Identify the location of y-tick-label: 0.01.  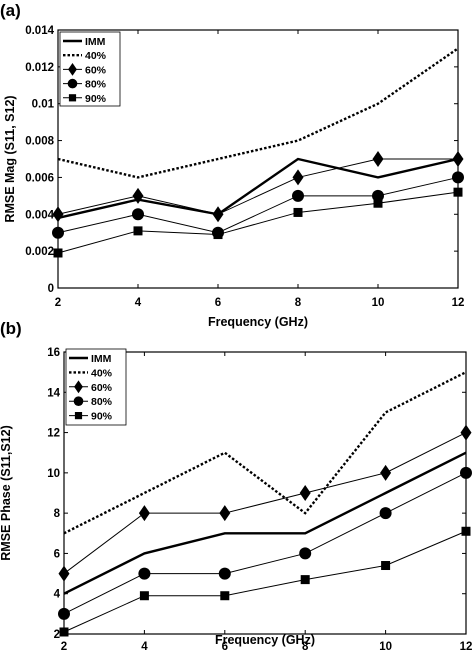
(43, 105).